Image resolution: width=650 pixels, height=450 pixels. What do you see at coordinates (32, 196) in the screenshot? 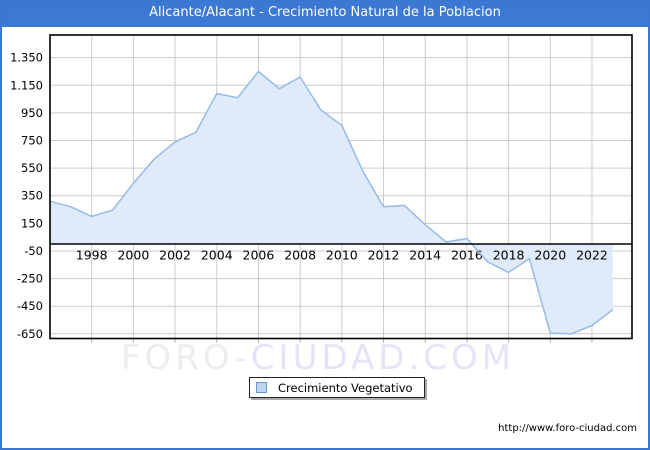
I see `y-tick-label: 350` at bounding box center [32, 196].